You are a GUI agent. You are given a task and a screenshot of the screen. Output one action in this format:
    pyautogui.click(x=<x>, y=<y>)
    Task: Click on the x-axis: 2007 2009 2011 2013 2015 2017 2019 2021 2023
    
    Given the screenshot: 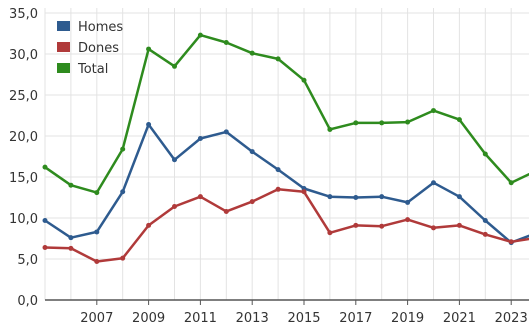 What is the action you would take?
    pyautogui.click(x=287, y=312)
    